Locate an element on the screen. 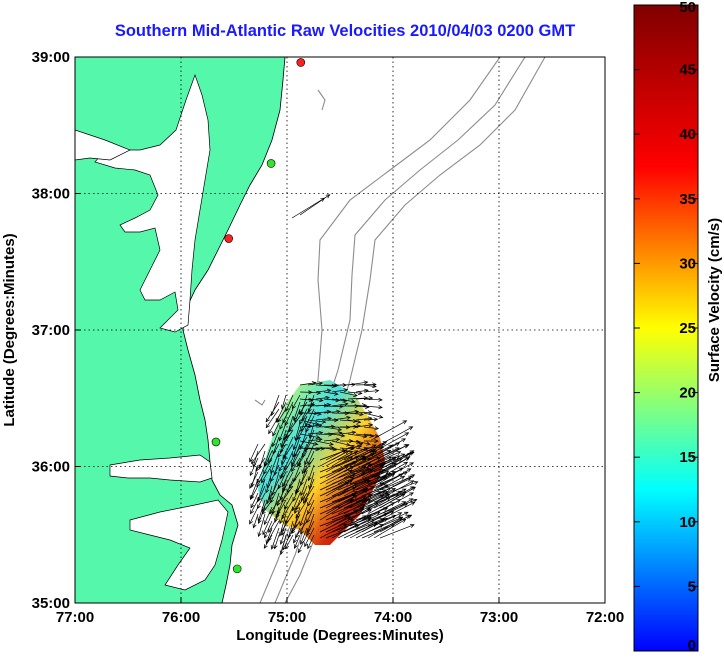 The height and width of the screenshot is (659, 724). y-axis-label: Latitude (Degrees:Minutes) is located at coordinates (9, 329).